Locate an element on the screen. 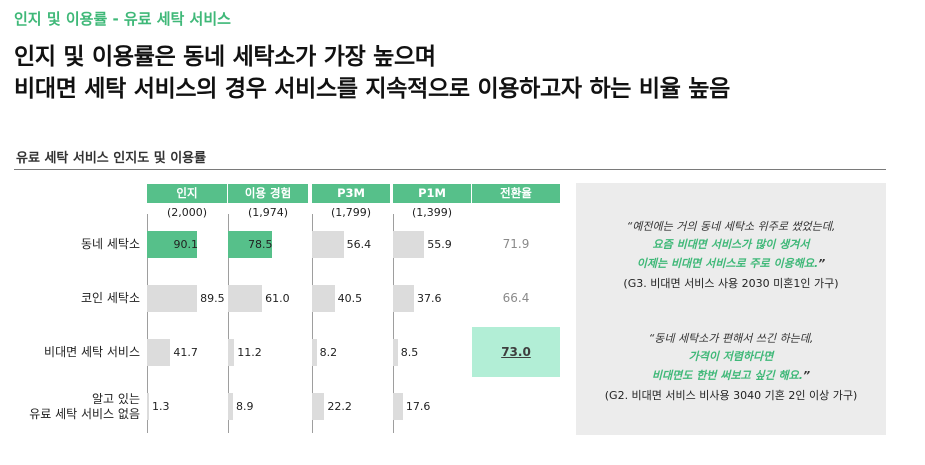  quote-text: “동네 세탁소가 편해서 쓰긴 하는데, is located at coordinates (731, 338).